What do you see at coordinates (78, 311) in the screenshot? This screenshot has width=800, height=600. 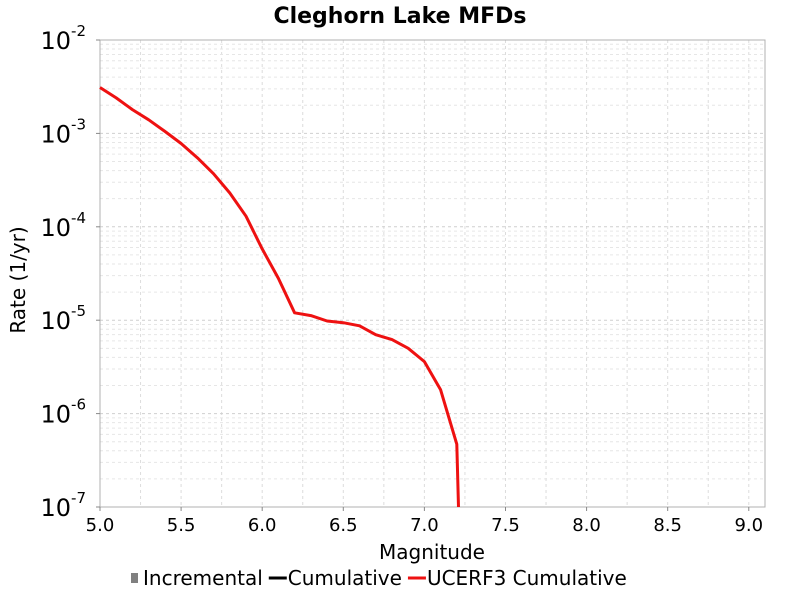 I see `y-tick-exponent: -5` at bounding box center [78, 311].